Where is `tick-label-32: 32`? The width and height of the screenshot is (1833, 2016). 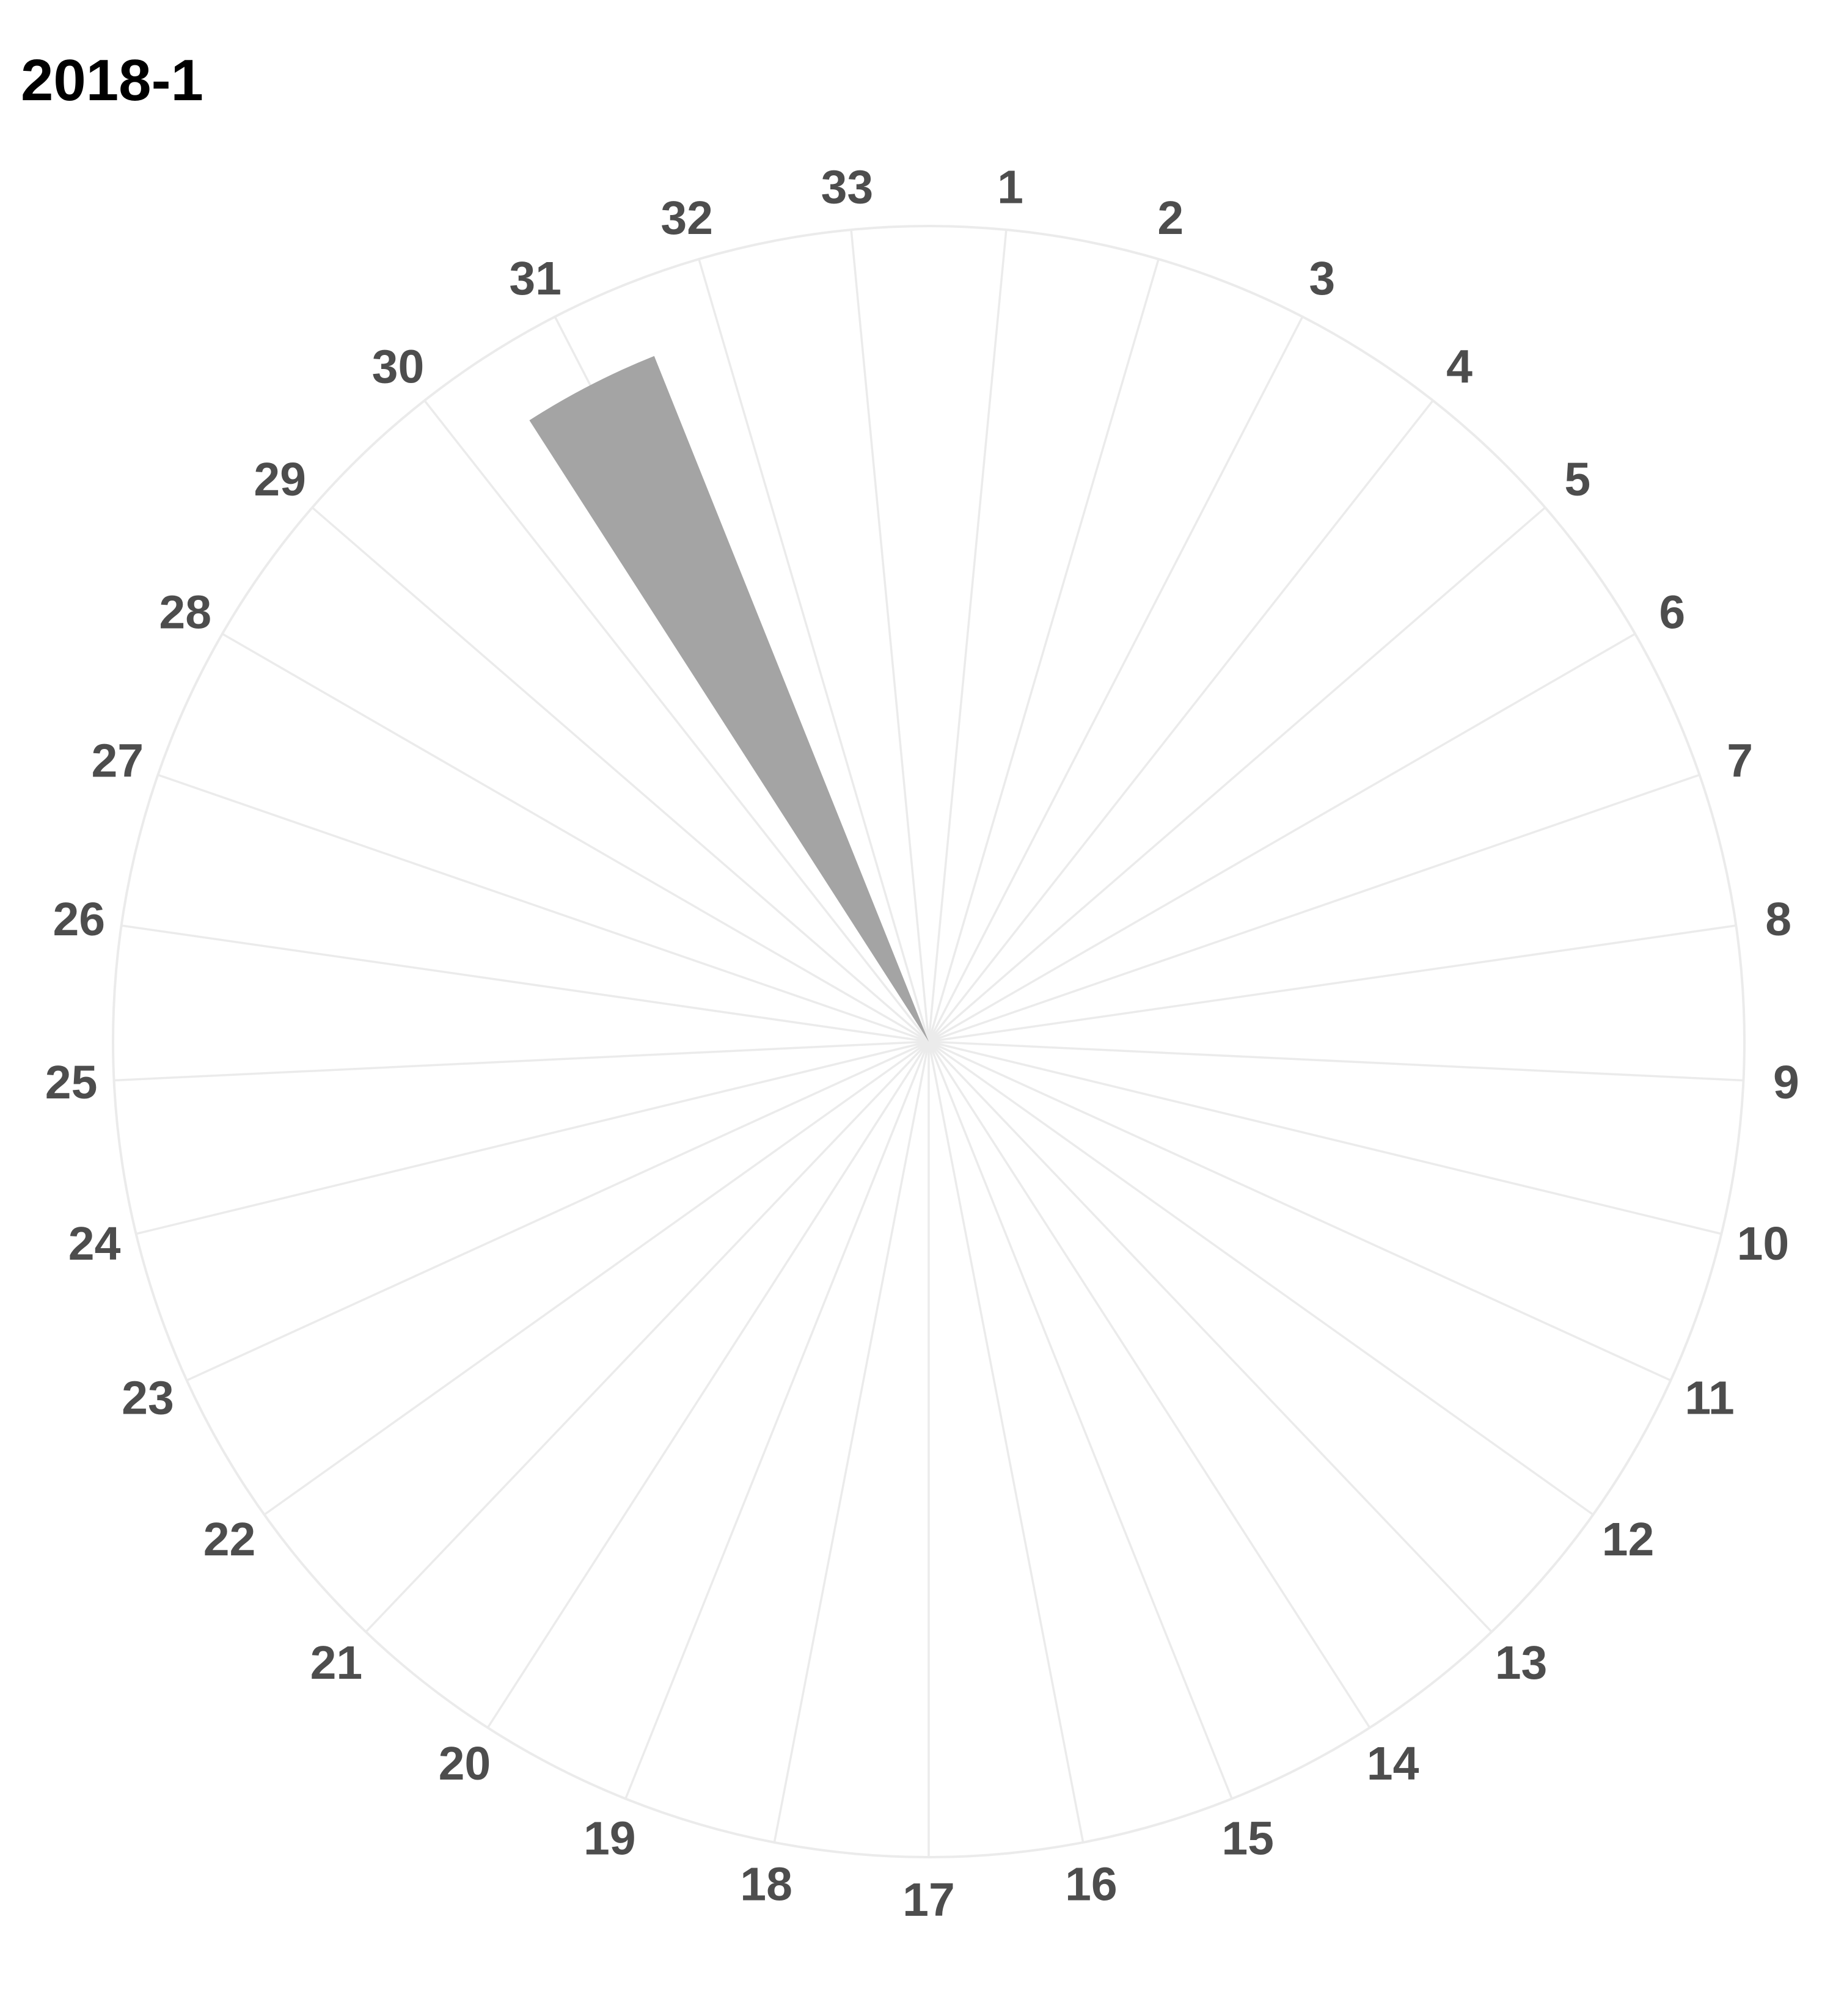
tick-label-32: 32 is located at coordinates (686, 218).